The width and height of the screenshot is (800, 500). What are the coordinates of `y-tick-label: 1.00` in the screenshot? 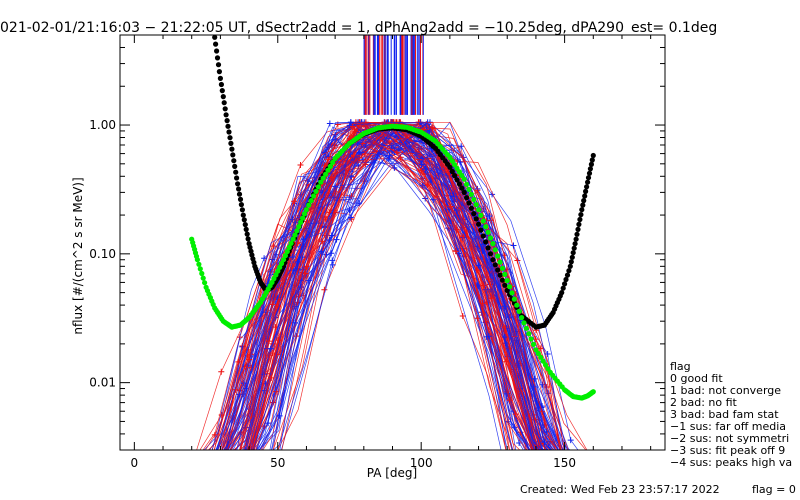 It's located at (102, 125).